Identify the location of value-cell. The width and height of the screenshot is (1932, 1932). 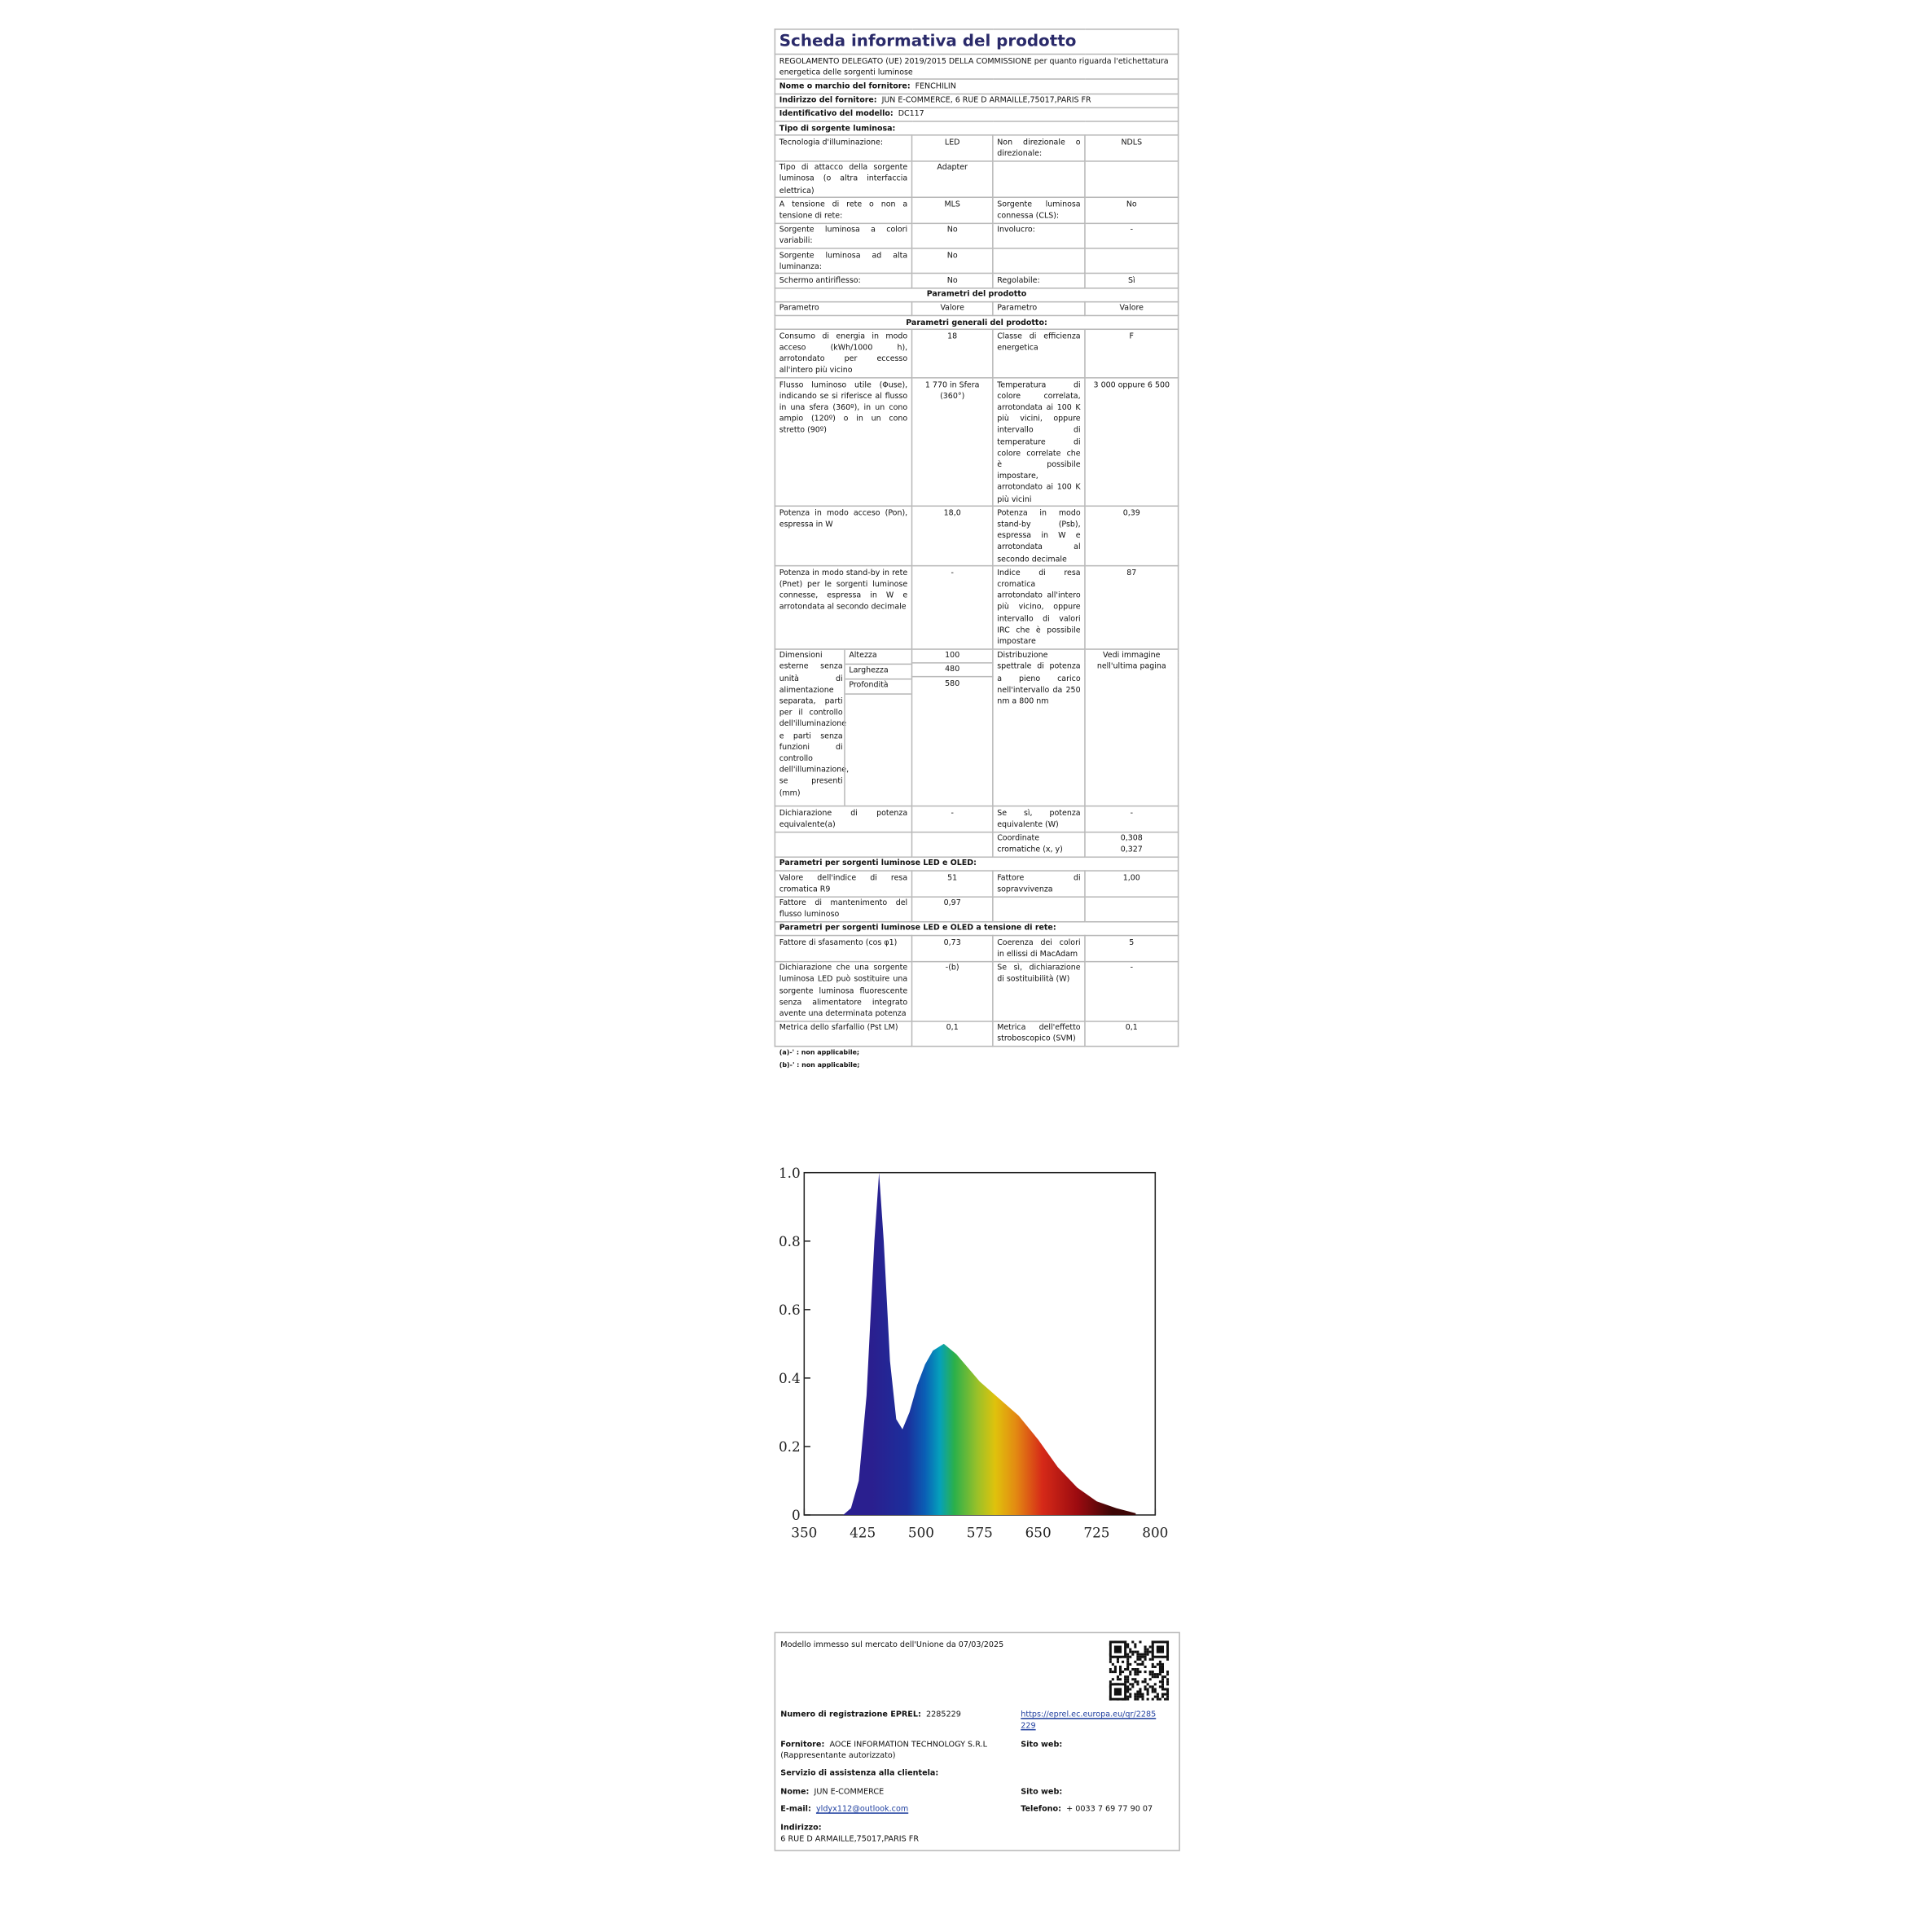
(1132, 180).